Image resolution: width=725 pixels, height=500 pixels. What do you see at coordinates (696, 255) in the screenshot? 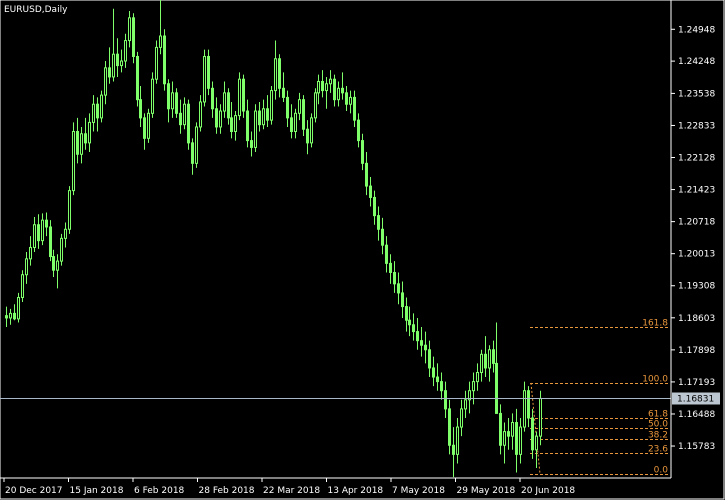
I see `y-tick-label: 1.20013` at bounding box center [696, 255].